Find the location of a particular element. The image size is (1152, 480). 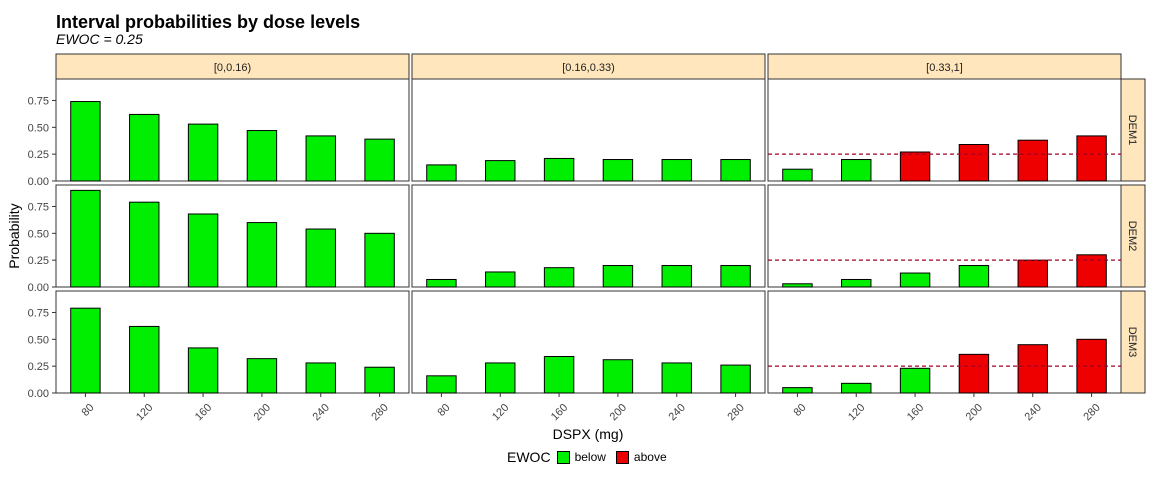

y-axis-label: Probability is located at coordinates (14, 235).